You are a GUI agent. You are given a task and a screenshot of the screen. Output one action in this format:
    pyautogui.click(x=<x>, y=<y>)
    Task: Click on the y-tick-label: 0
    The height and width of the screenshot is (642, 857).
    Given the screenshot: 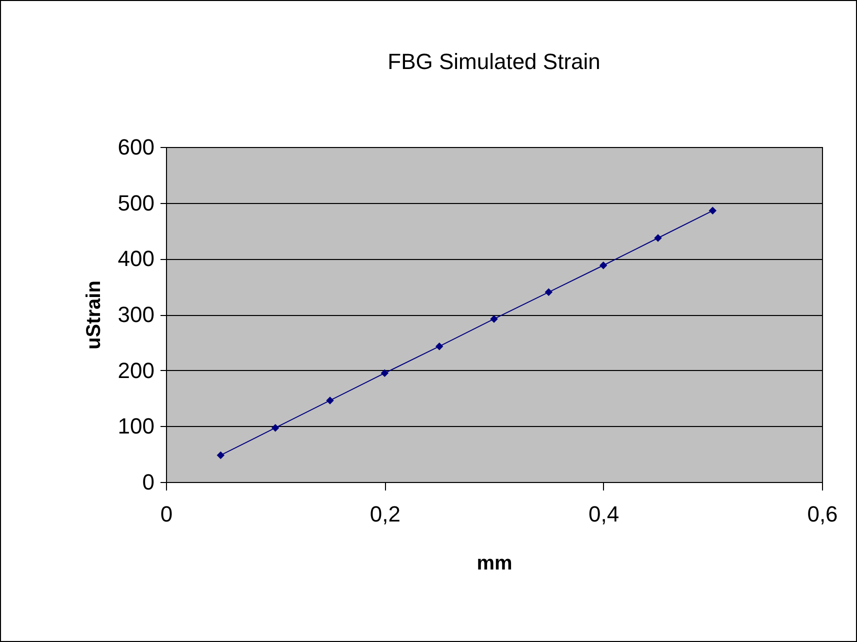 What is the action you would take?
    pyautogui.click(x=148, y=482)
    